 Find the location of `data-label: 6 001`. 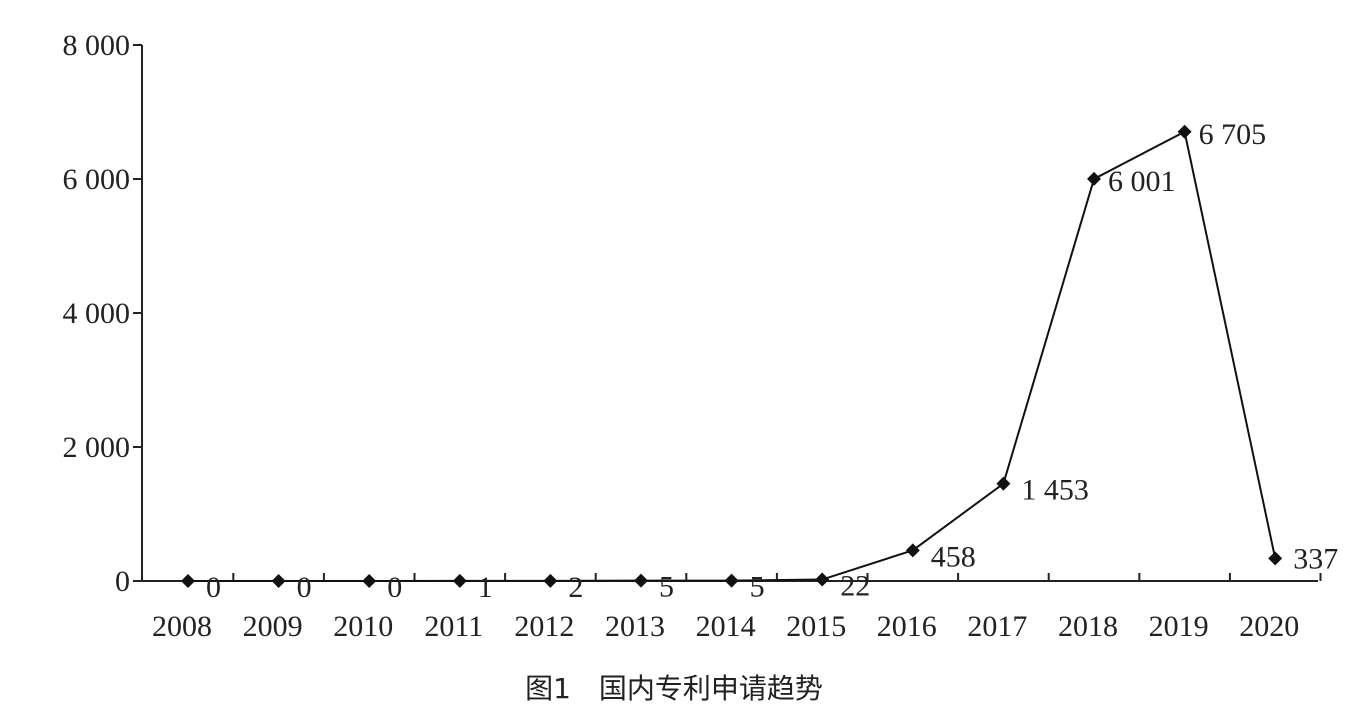

data-label: 6 001 is located at coordinates (1142, 181).